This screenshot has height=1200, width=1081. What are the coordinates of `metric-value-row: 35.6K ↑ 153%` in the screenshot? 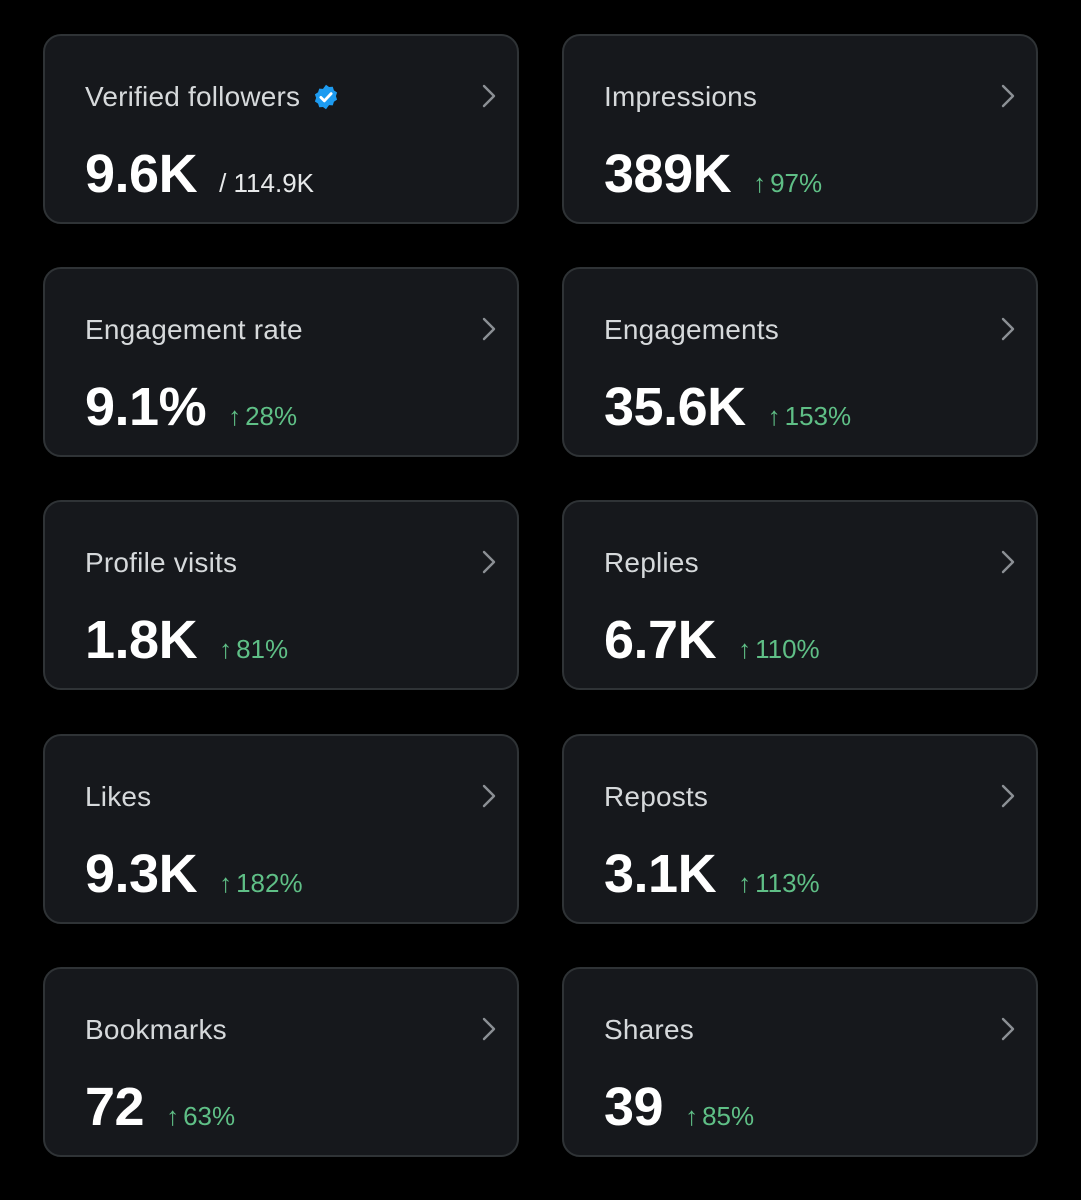 It's located at (727, 407).